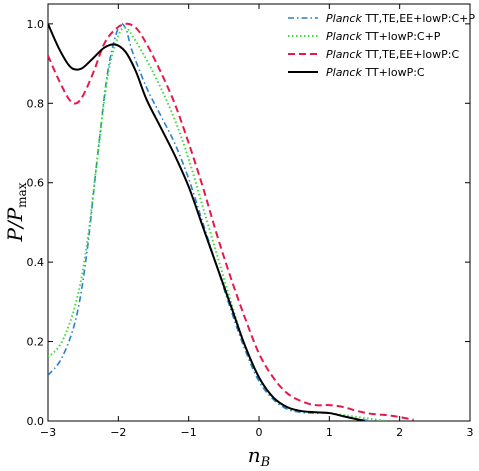  What do you see at coordinates (118, 432) in the screenshot?
I see `x-tick-label: −2` at bounding box center [118, 432].